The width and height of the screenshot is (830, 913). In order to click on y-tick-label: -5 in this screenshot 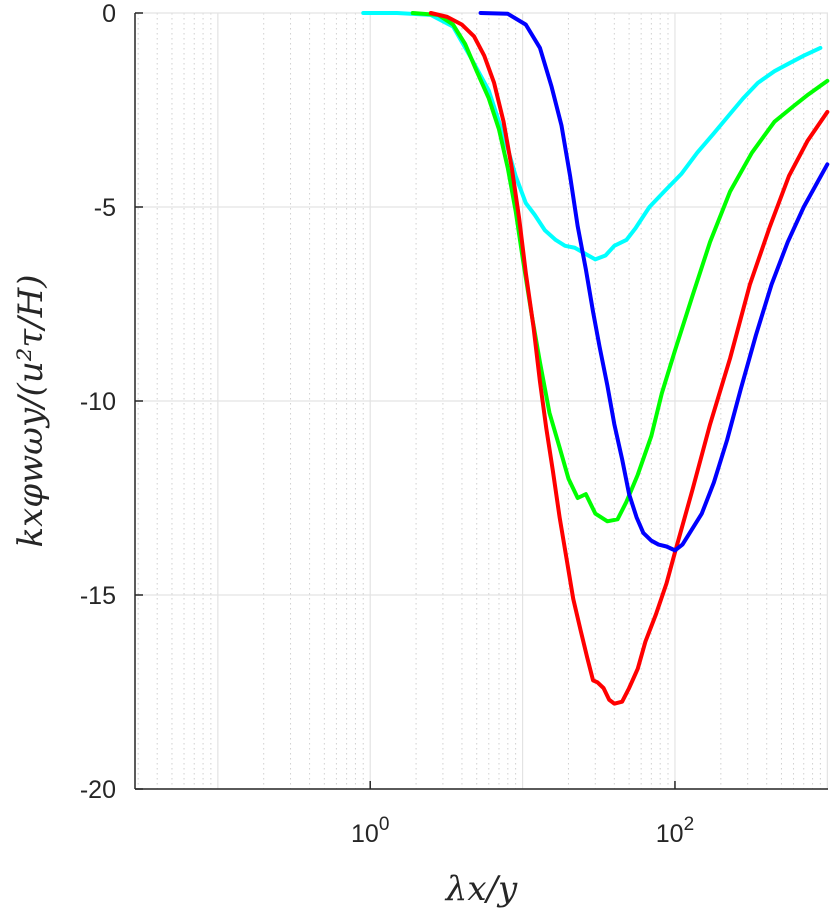, I will do `click(105, 208)`.